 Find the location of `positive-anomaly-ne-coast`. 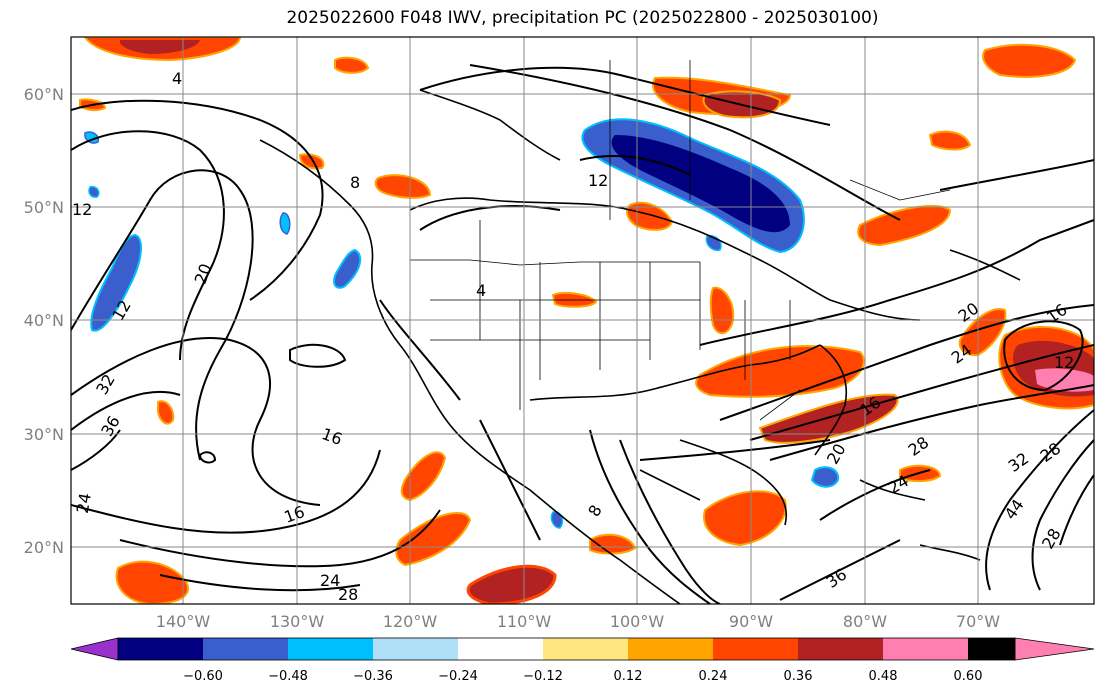

positive-anomaly-ne-coast is located at coordinates (982, 332).